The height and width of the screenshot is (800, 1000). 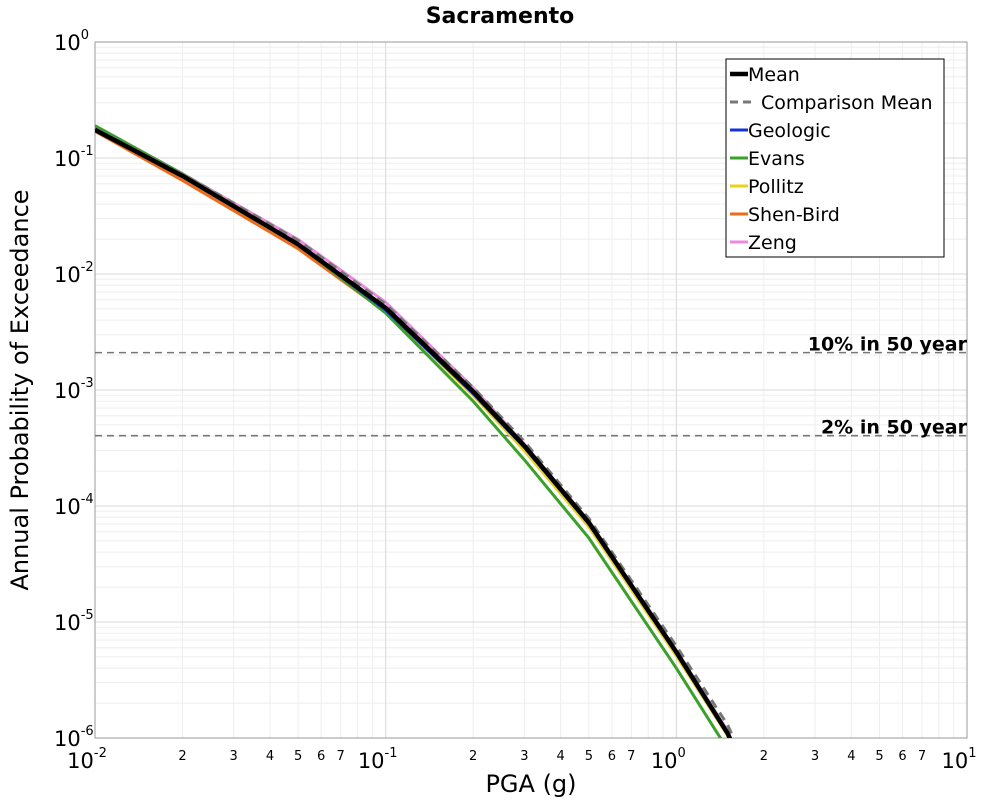 I want to click on reference-line-label: 2% in 50 year, so click(x=894, y=428).